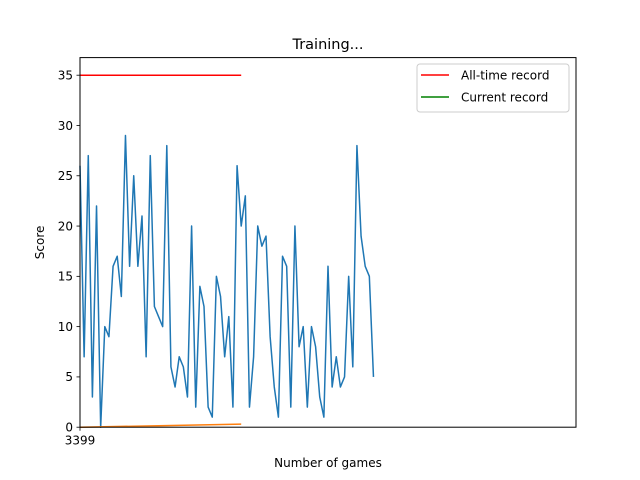 Image resolution: width=640 pixels, height=480 pixels. I want to click on x-axis-label: Number of games, so click(328, 463).